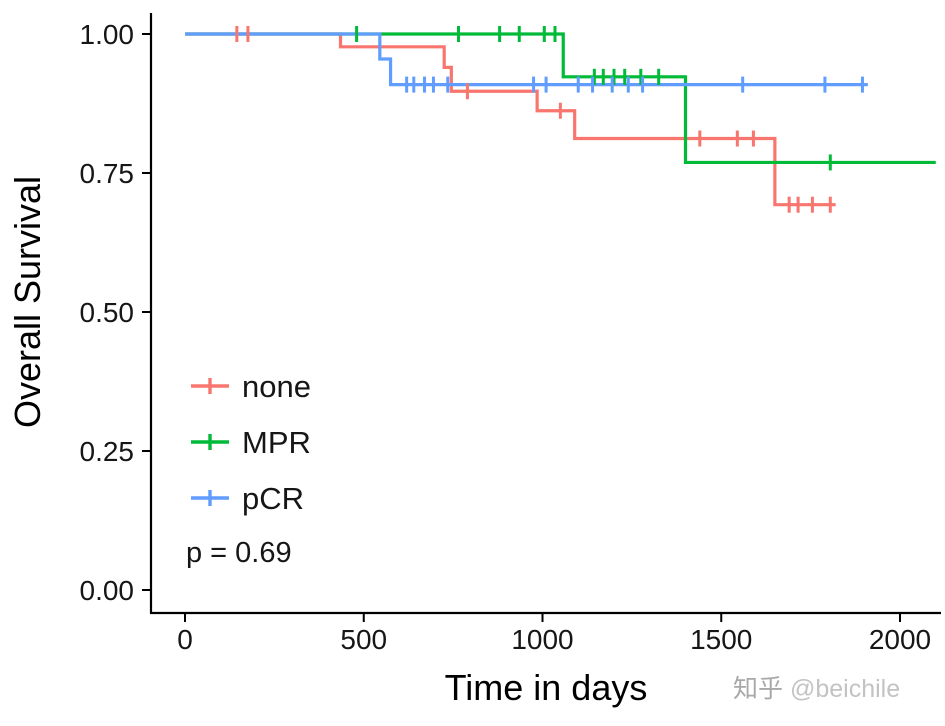  What do you see at coordinates (526, 59) in the screenshot?
I see `survival-curve-pCR` at bounding box center [526, 59].